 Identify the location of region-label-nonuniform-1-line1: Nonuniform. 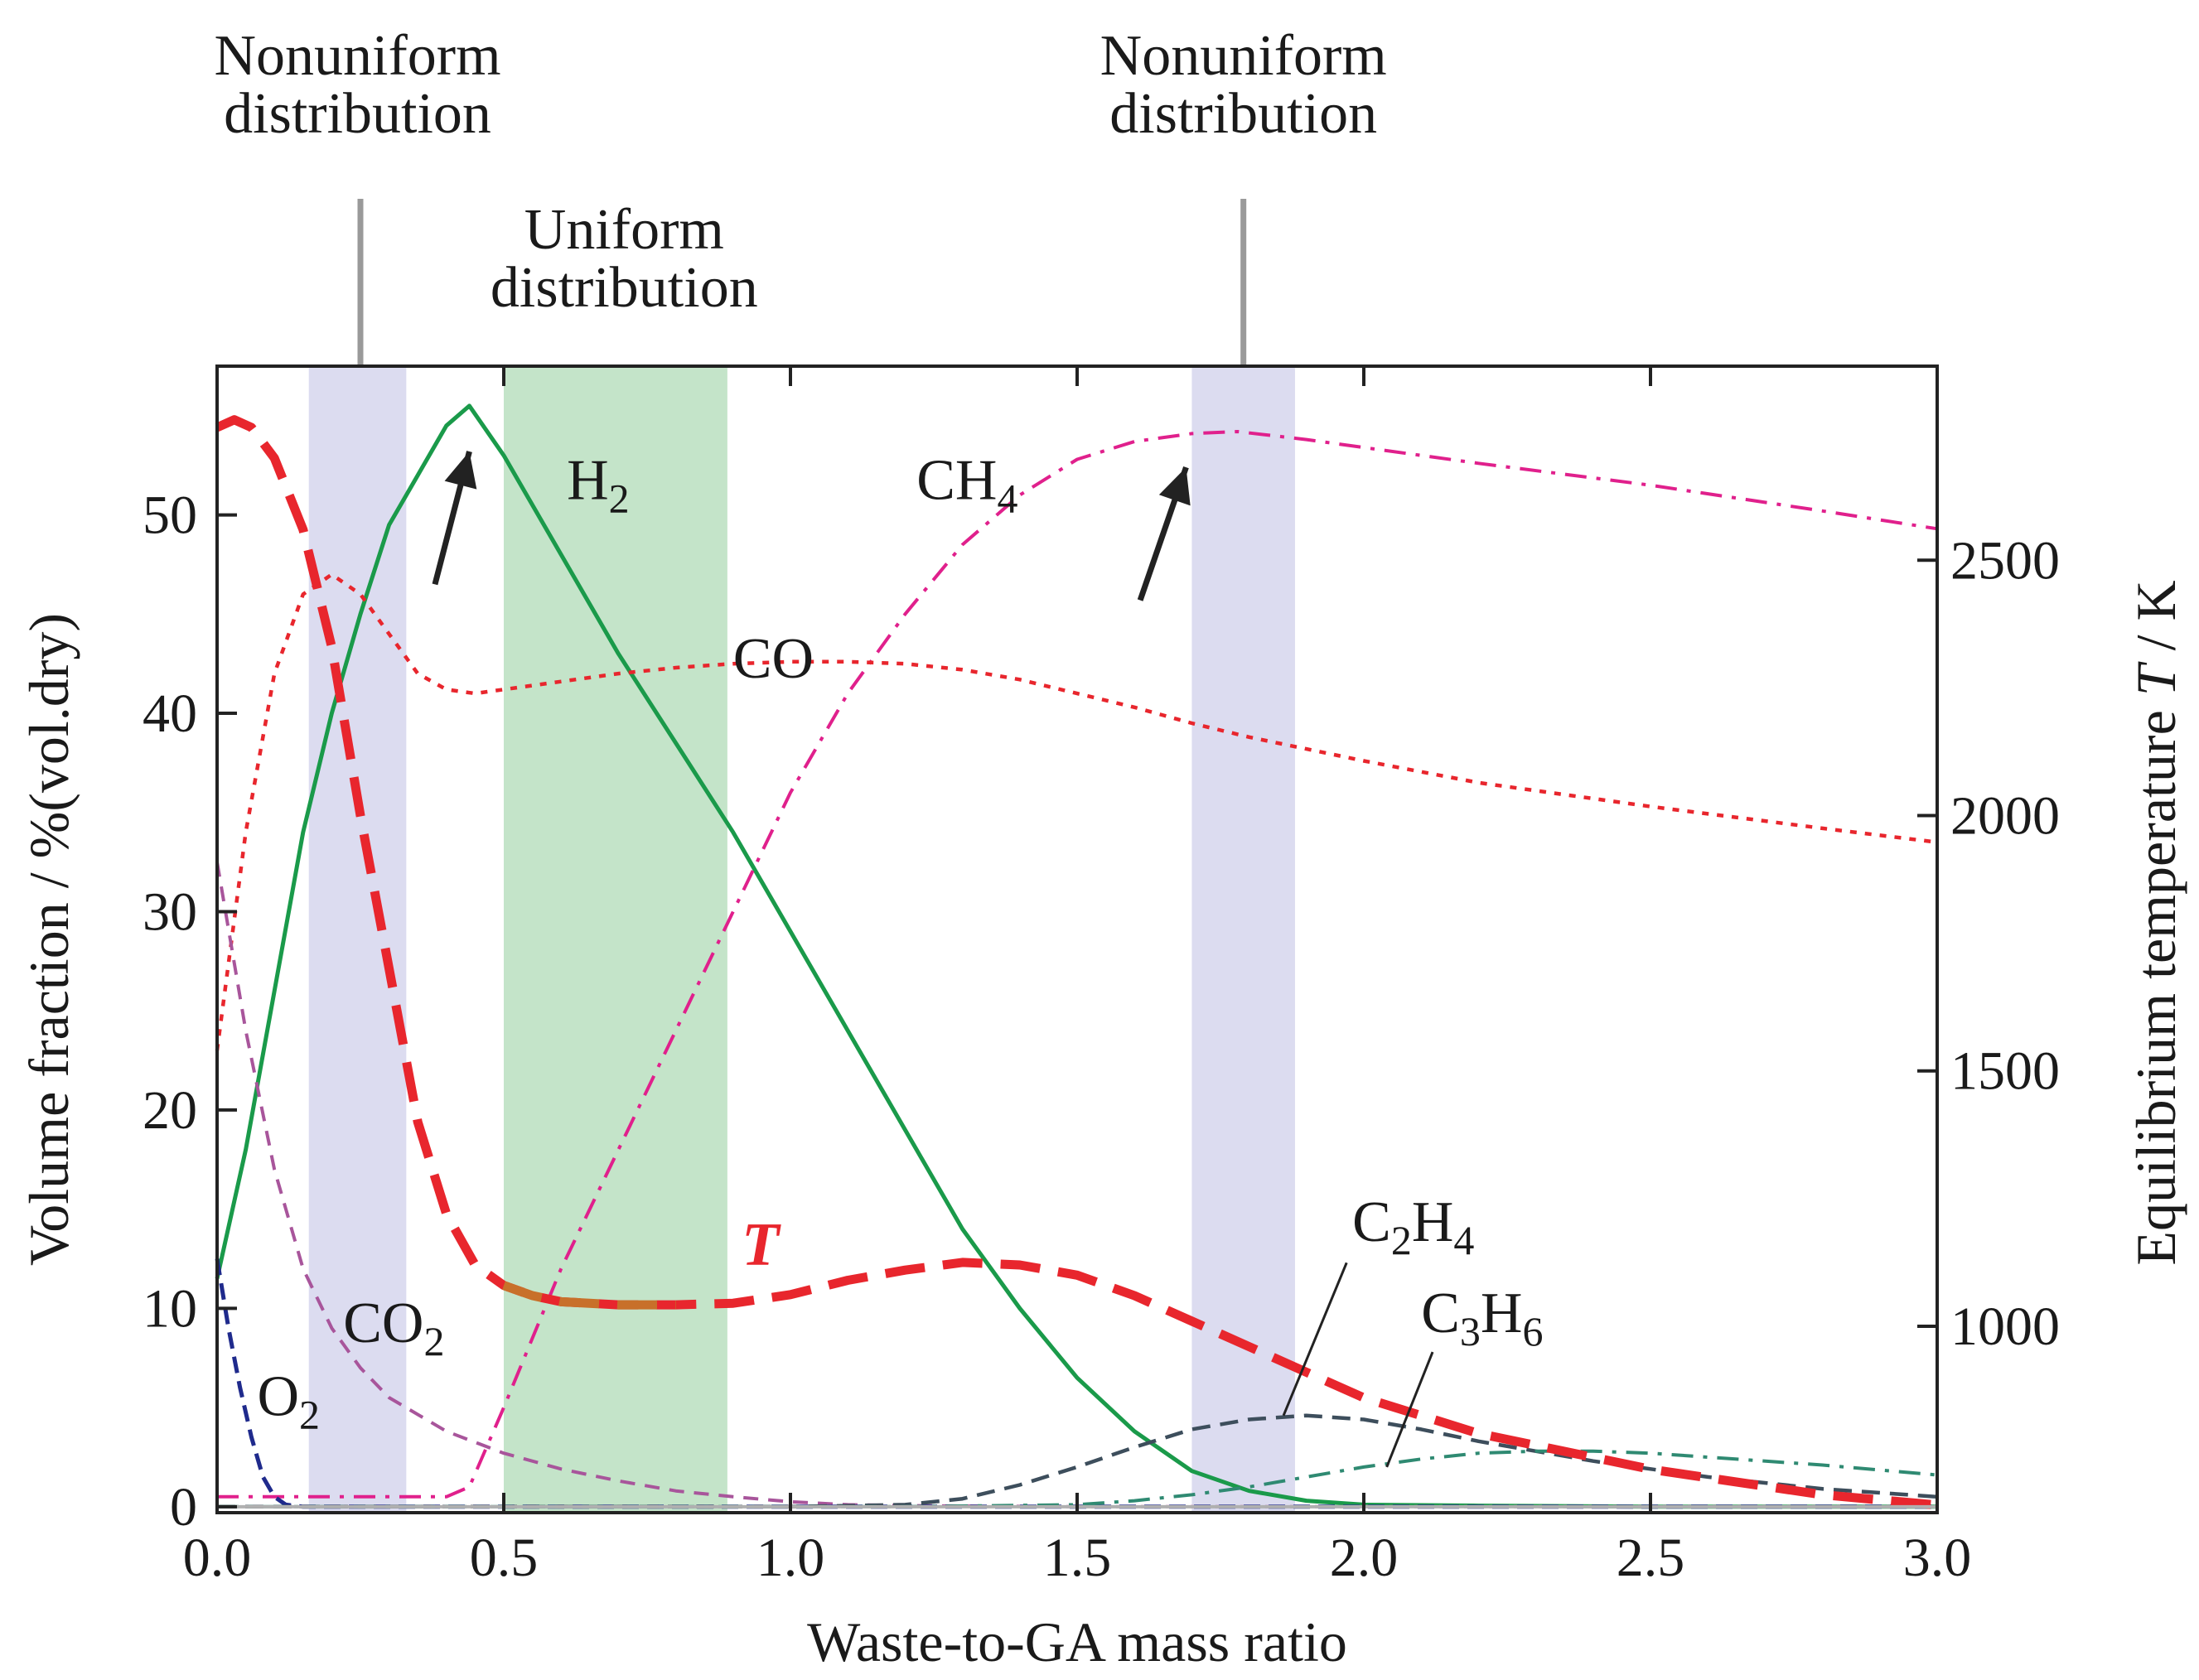
(358, 56).